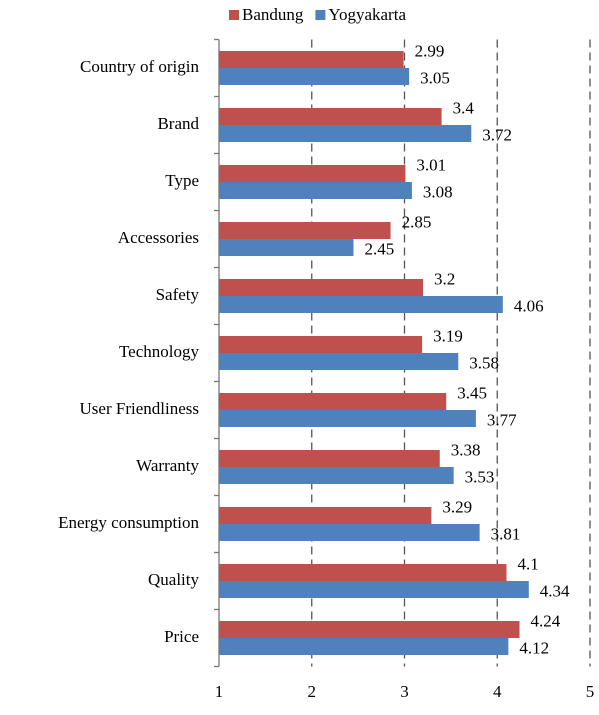 The height and width of the screenshot is (715, 599). Describe the element at coordinates (497, 134) in the screenshot. I see `value-label: 3.72` at that location.